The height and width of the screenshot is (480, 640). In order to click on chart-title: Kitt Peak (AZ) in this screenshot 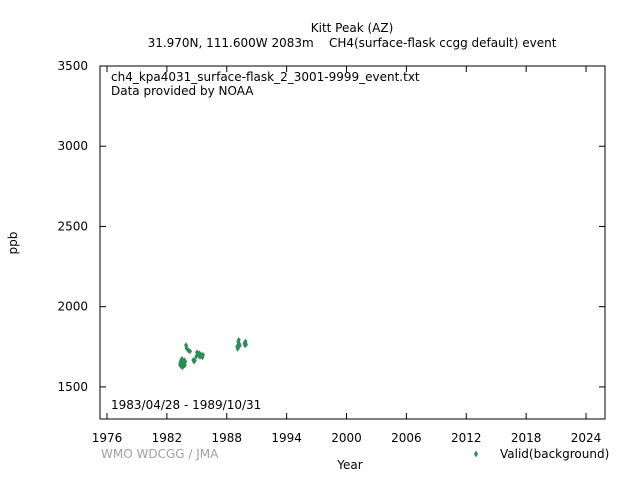, I will do `click(352, 28)`.